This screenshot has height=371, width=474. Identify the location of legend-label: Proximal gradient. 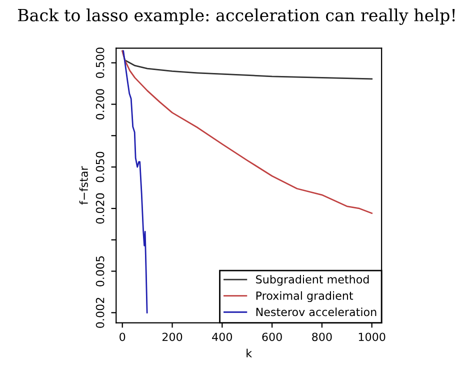
(305, 296).